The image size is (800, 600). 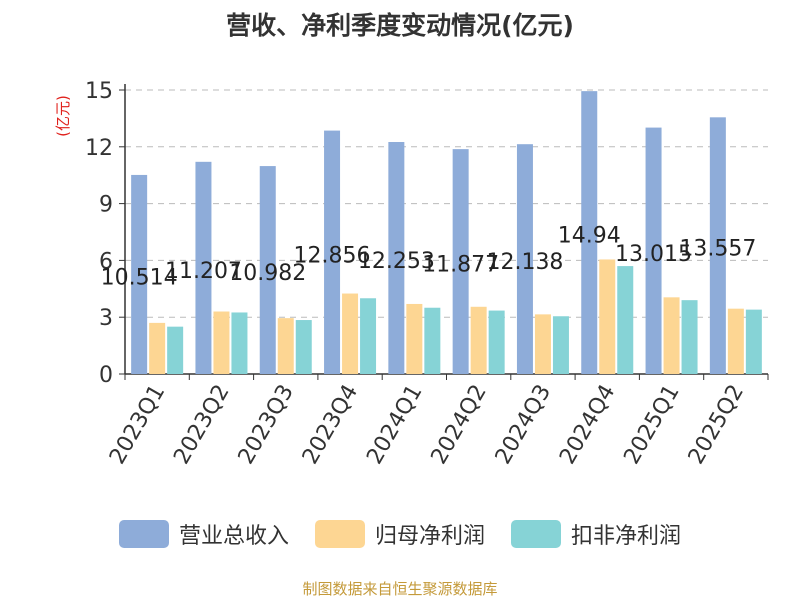 I want to click on legend-item-net-profit: 归母净利润, so click(x=399, y=534).